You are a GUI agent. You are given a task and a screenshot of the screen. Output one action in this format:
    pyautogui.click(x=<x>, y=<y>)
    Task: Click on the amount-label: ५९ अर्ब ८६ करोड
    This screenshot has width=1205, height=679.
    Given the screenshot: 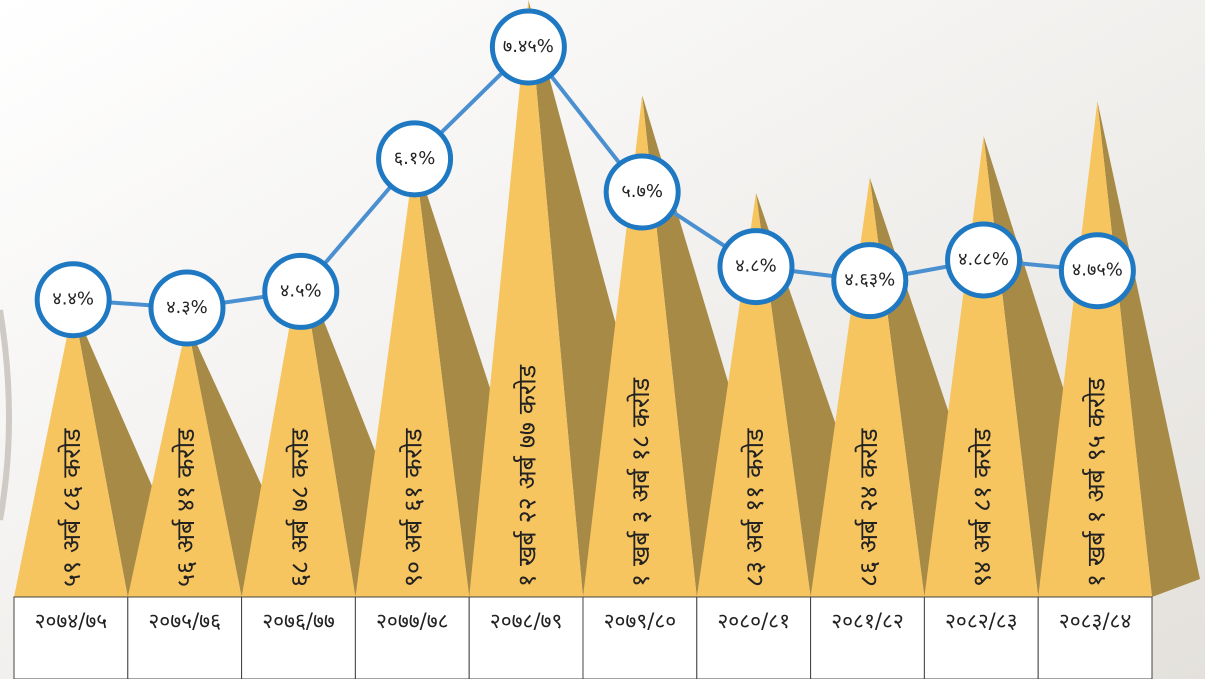 What is the action you would take?
    pyautogui.click(x=71, y=507)
    